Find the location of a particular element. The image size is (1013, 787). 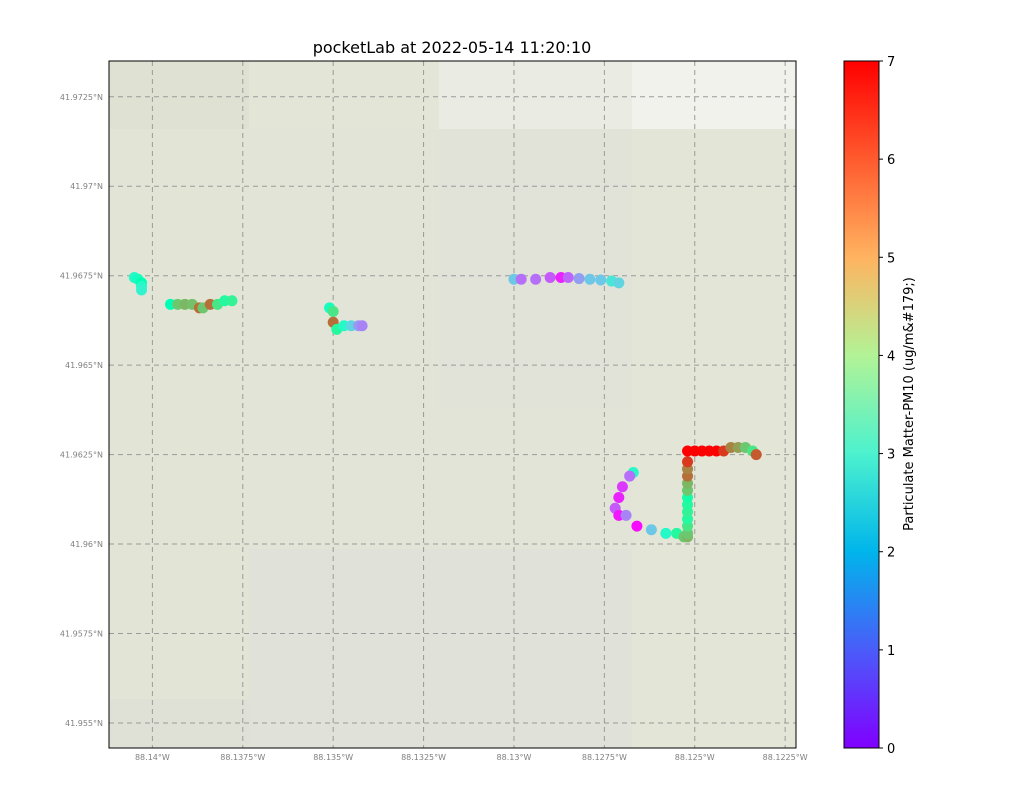

x-tick-label: 88.125°W is located at coordinates (695, 757).